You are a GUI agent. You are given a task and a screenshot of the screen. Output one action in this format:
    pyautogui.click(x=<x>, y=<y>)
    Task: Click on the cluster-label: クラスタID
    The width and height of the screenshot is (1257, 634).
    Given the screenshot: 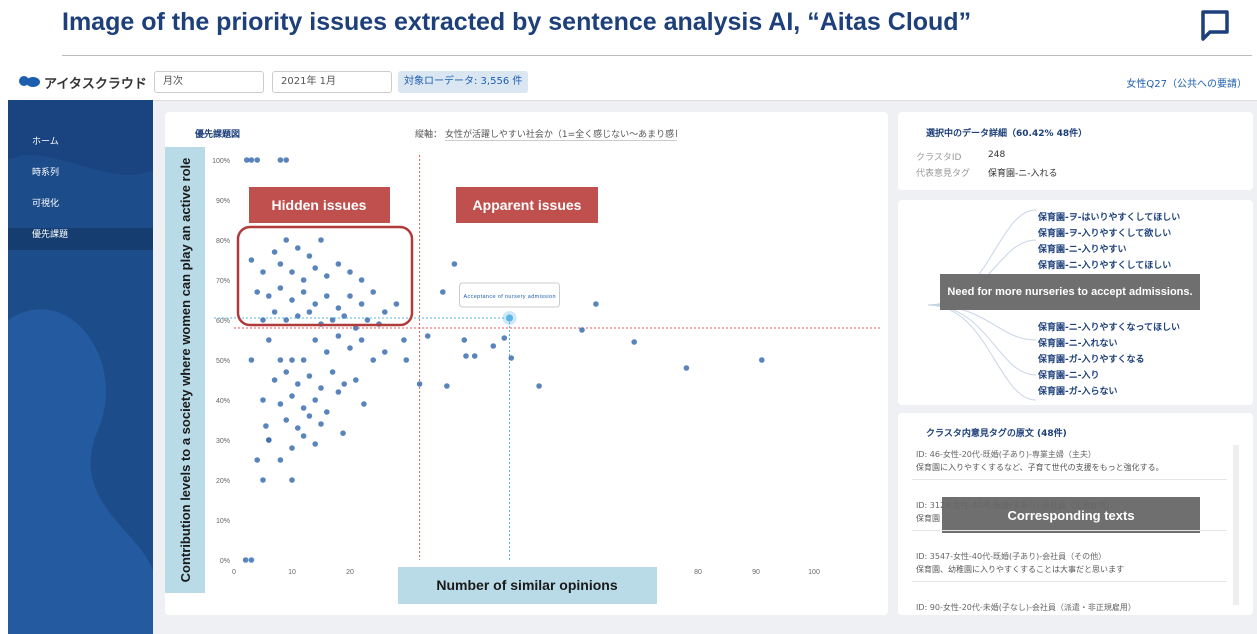 What is the action you would take?
    pyautogui.click(x=939, y=158)
    